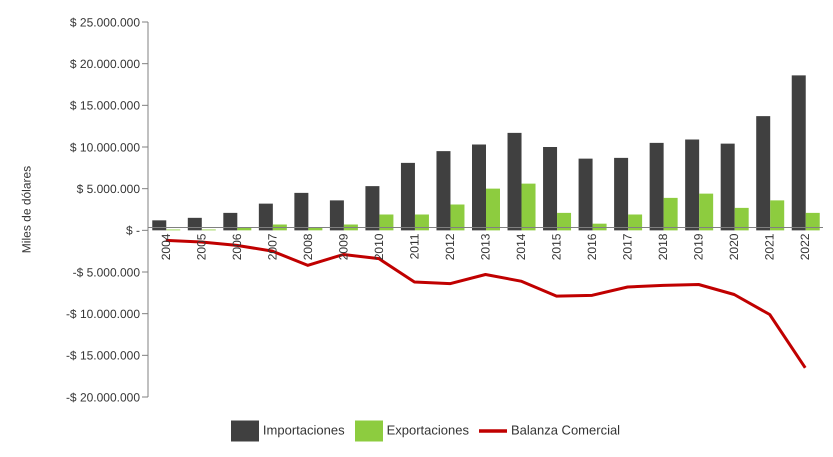 The image size is (833, 457). Describe the element at coordinates (414, 246) in the screenshot. I see `x-tick-label: 2011` at that location.